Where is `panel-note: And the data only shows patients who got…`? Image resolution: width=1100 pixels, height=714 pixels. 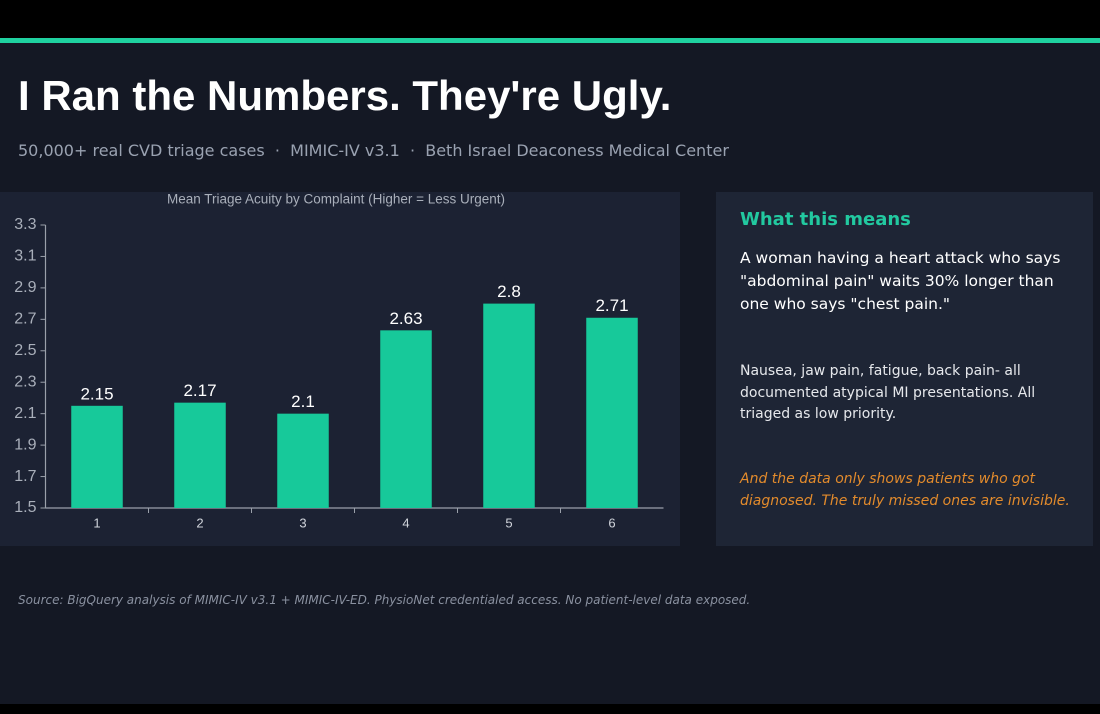
panel-note: And the data only shows patients who got… is located at coordinates (905, 490).